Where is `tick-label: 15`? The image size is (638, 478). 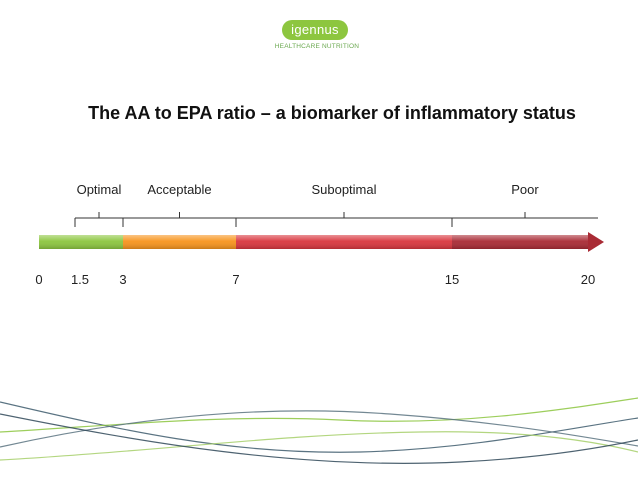
tick-label: 15 is located at coordinates (452, 279).